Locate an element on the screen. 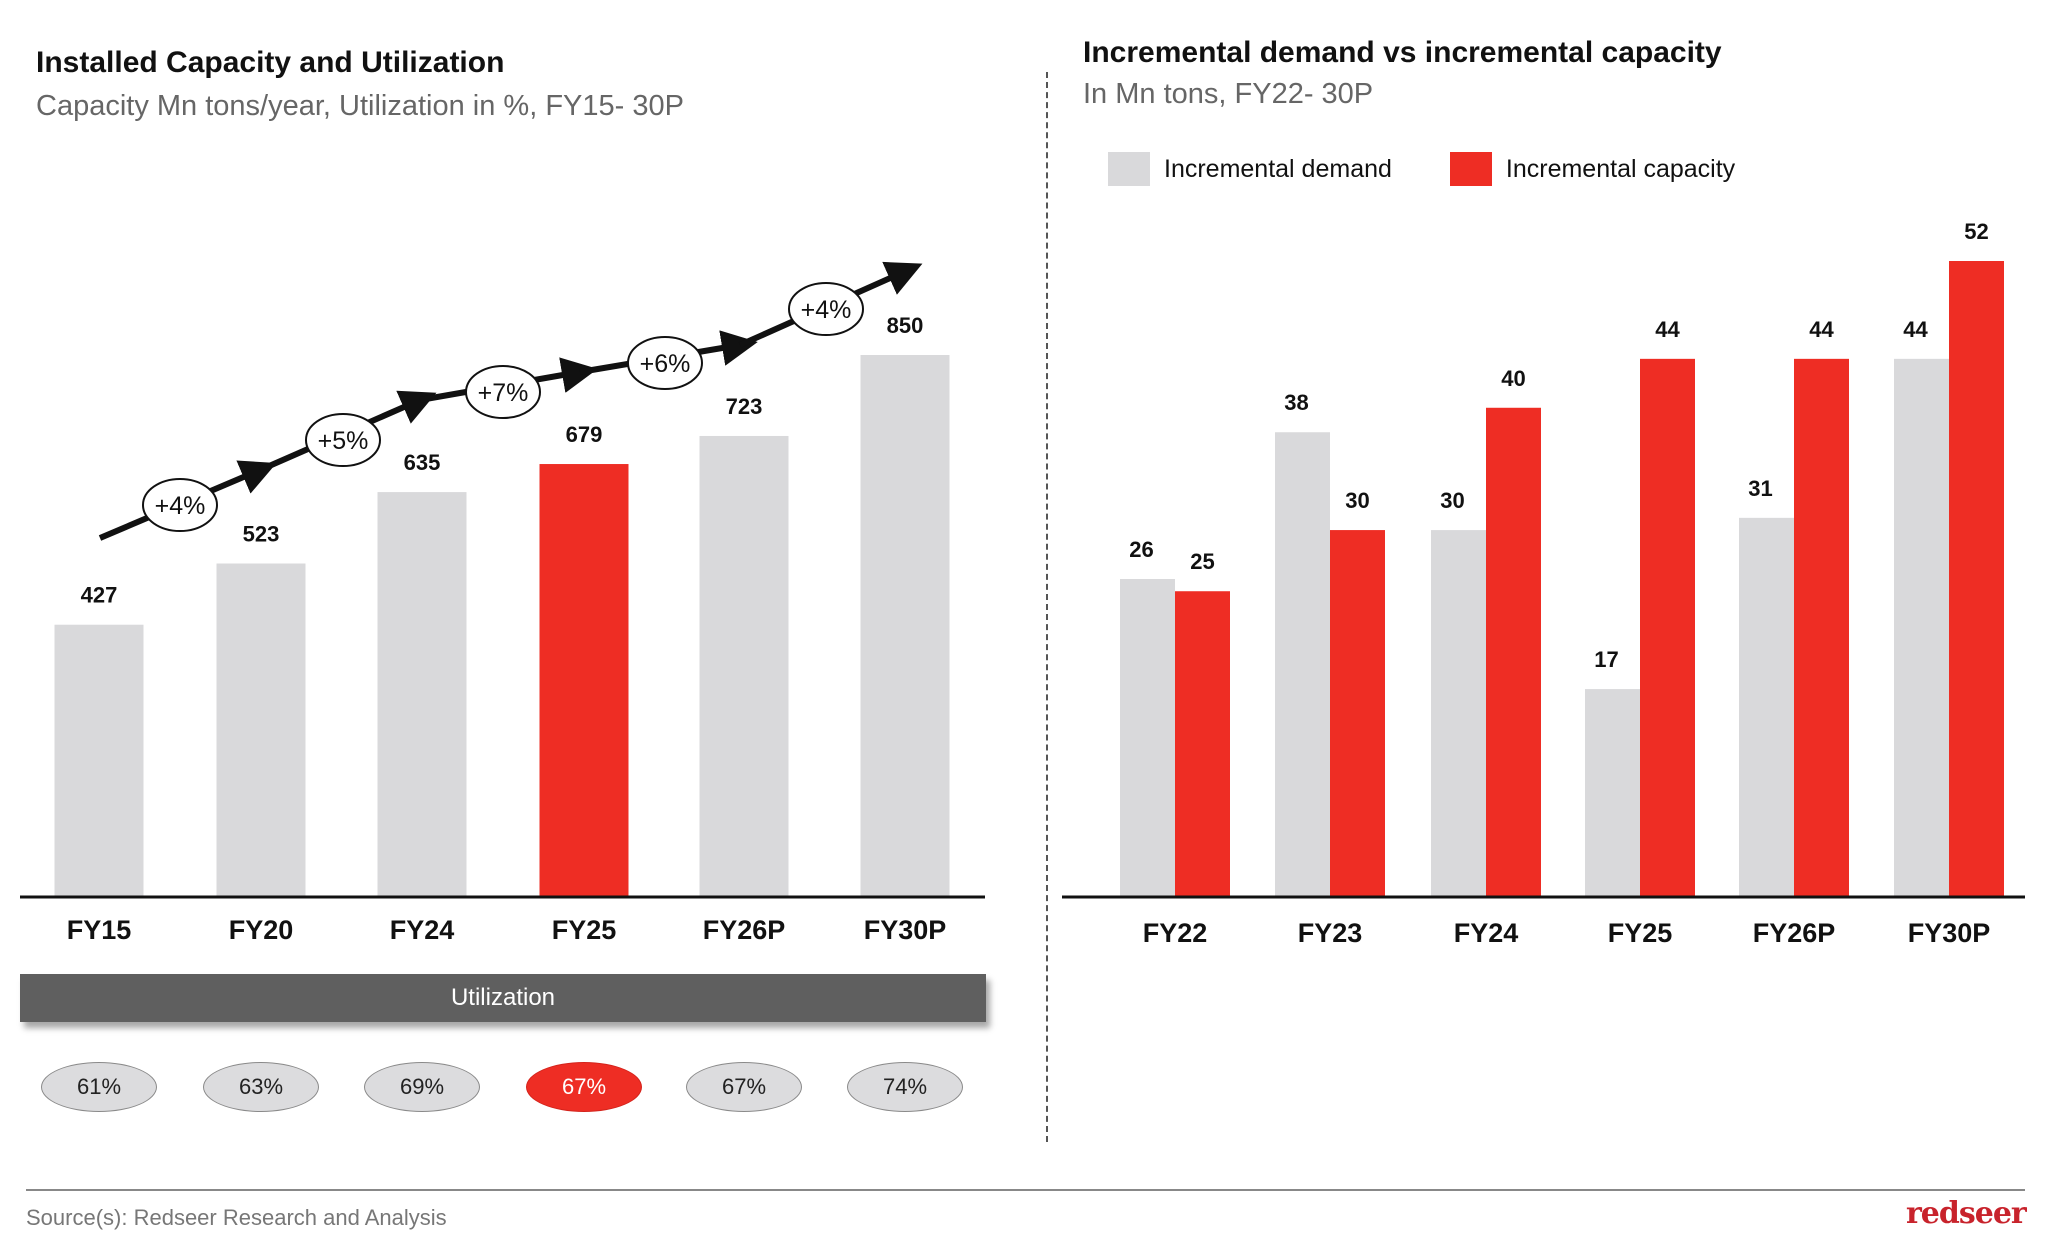  x-tick-label: FY23 is located at coordinates (1330, 933).